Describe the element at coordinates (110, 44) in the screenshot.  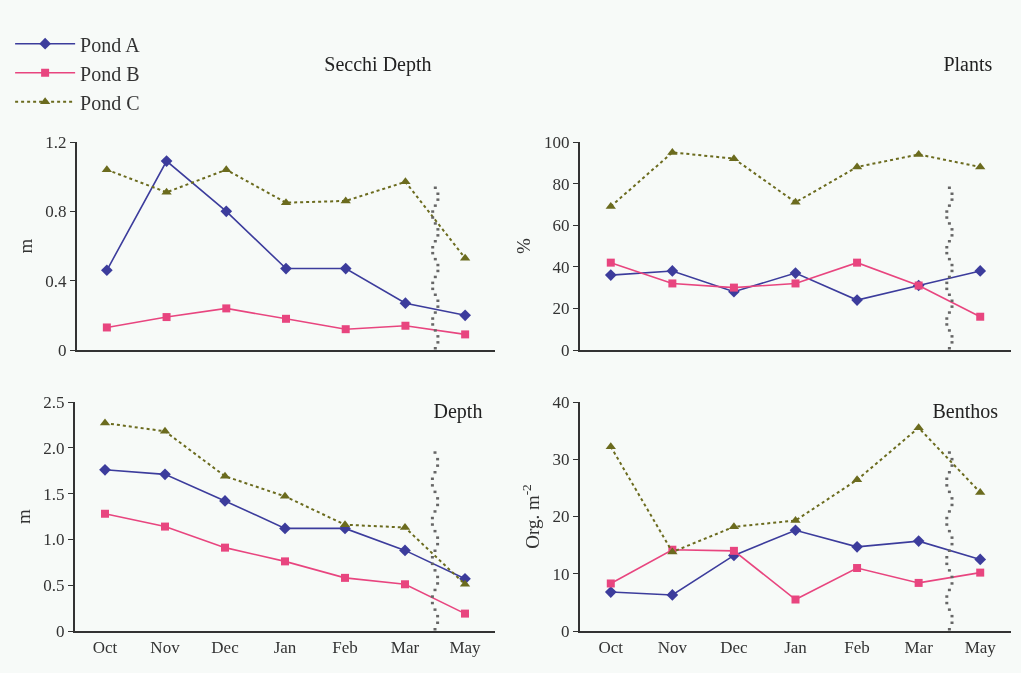
I see `legend-label: Pond A` at that location.